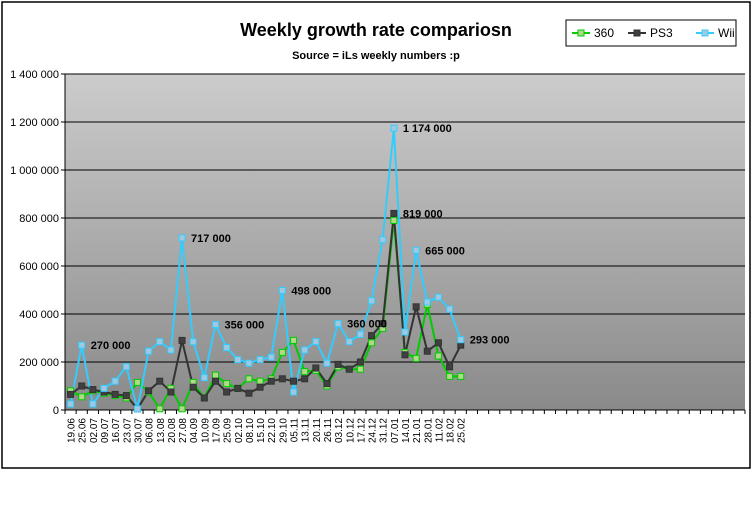  What do you see at coordinates (376, 56) in the screenshot?
I see `chart-subtitle: Source = iLs weekly numbers :p` at bounding box center [376, 56].